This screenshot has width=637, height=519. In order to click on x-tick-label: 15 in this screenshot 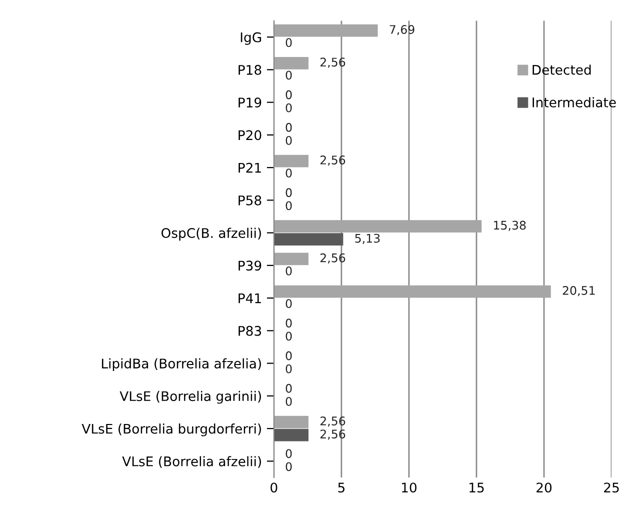, I will do `click(477, 487)`.